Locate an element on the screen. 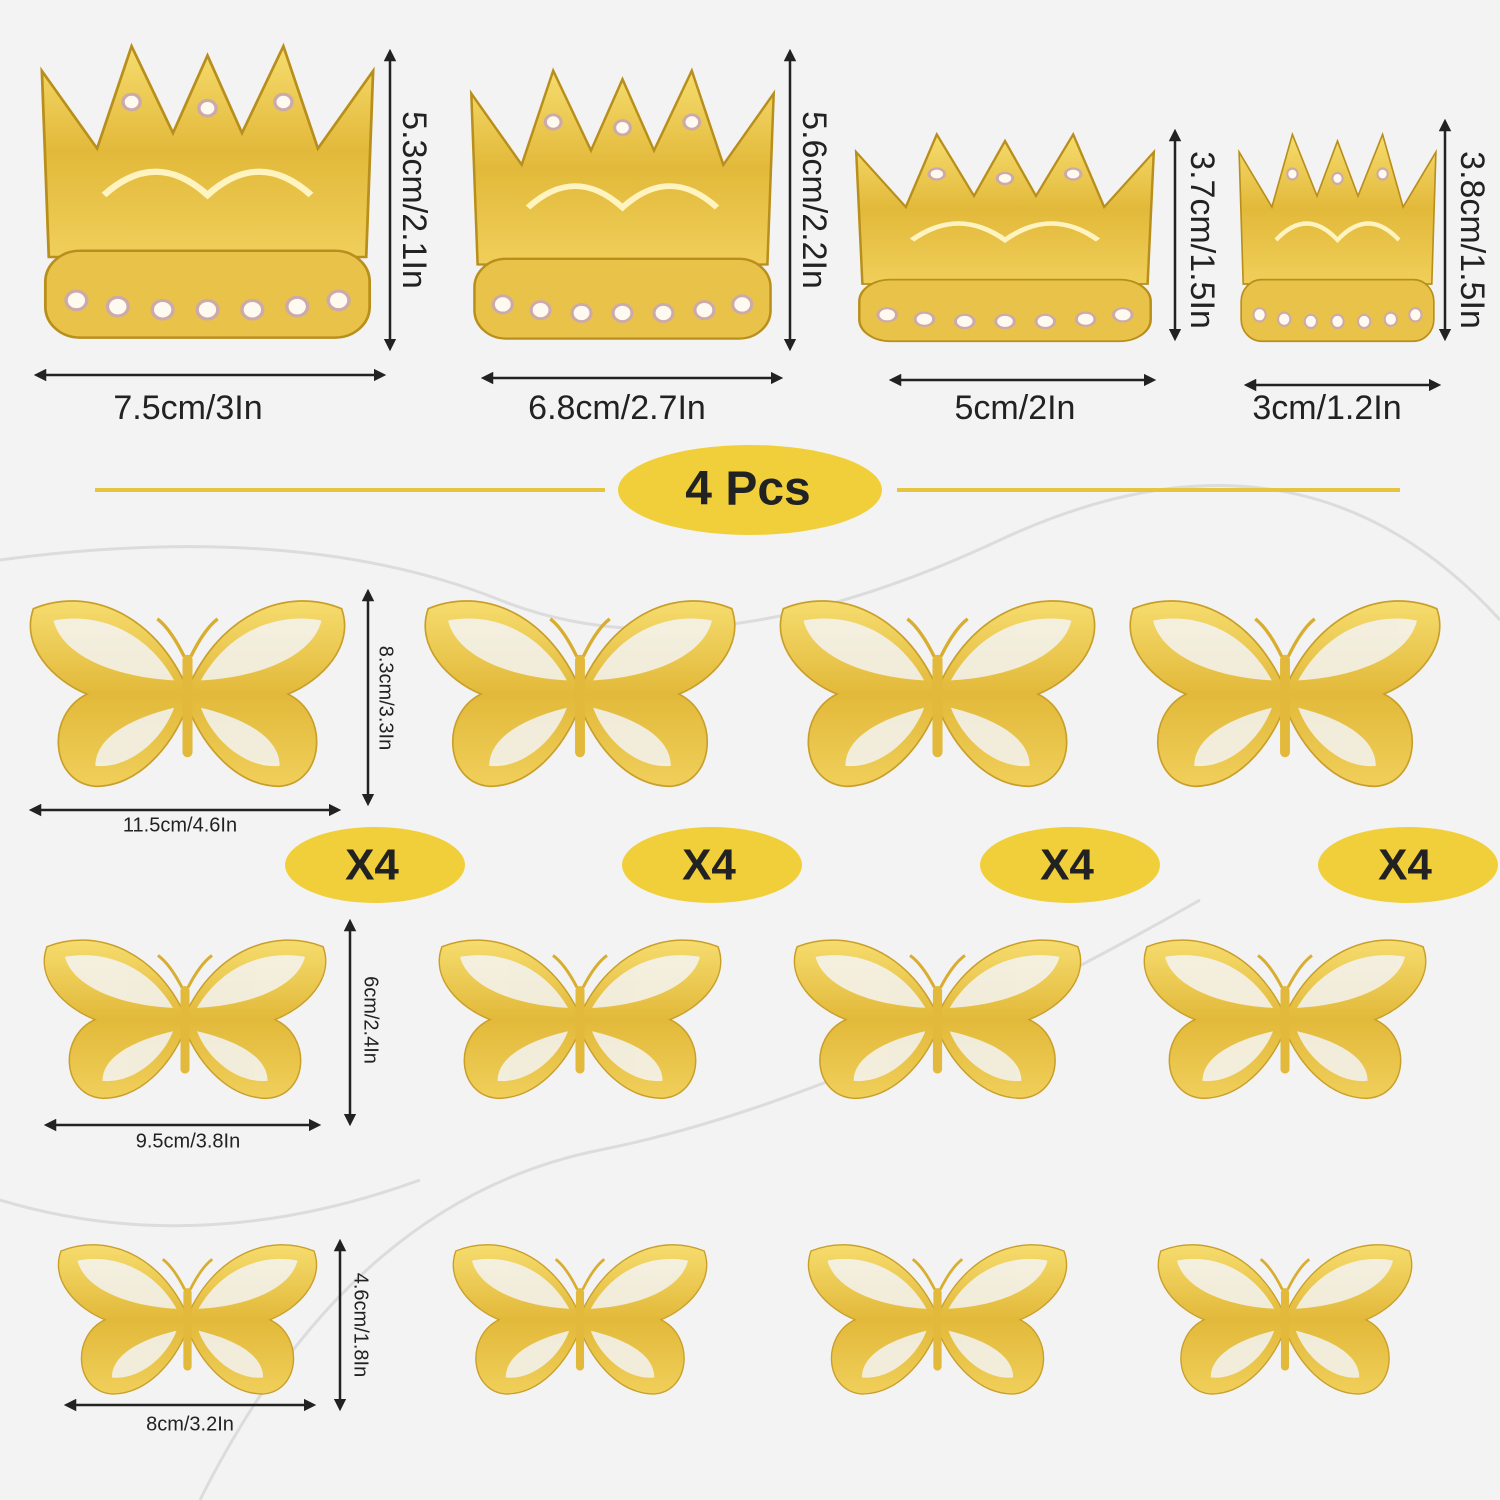 This screenshot has width=1500, height=1500. crown-width: 5cm/2In is located at coordinates (1015, 408).